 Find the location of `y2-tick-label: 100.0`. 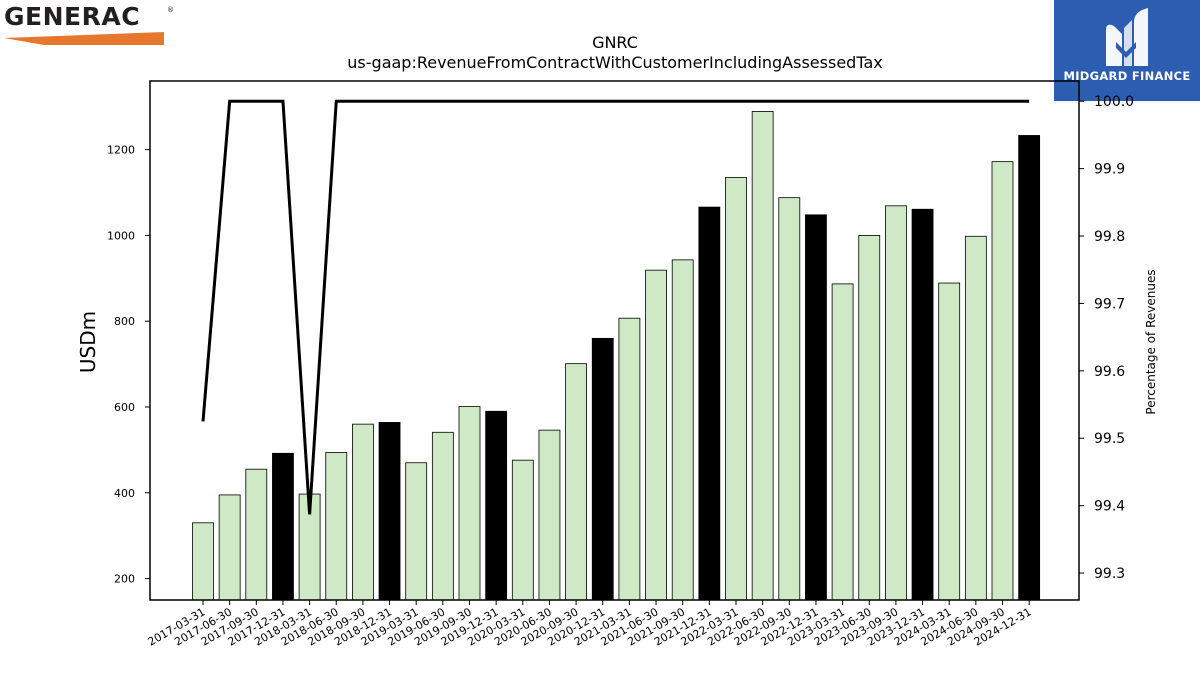

y2-tick-label: 100.0 is located at coordinates (1114, 102).